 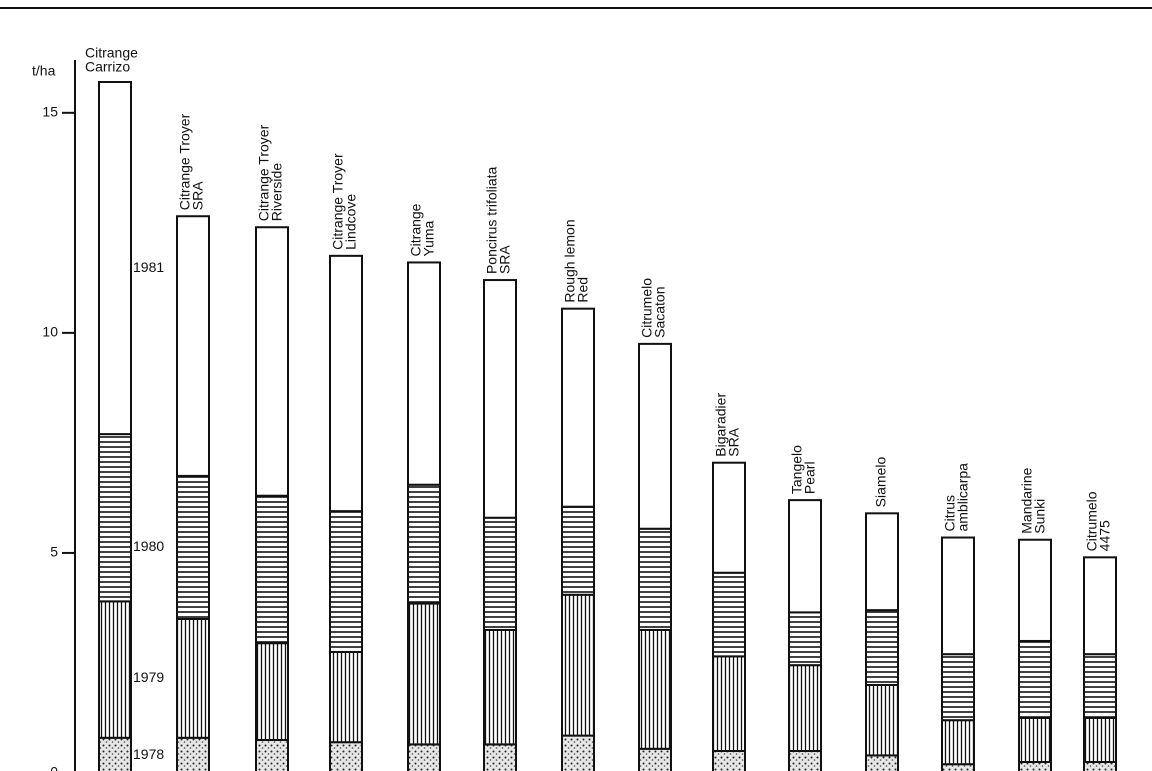 What do you see at coordinates (148, 677) in the screenshot?
I see `series-label: 1979` at bounding box center [148, 677].